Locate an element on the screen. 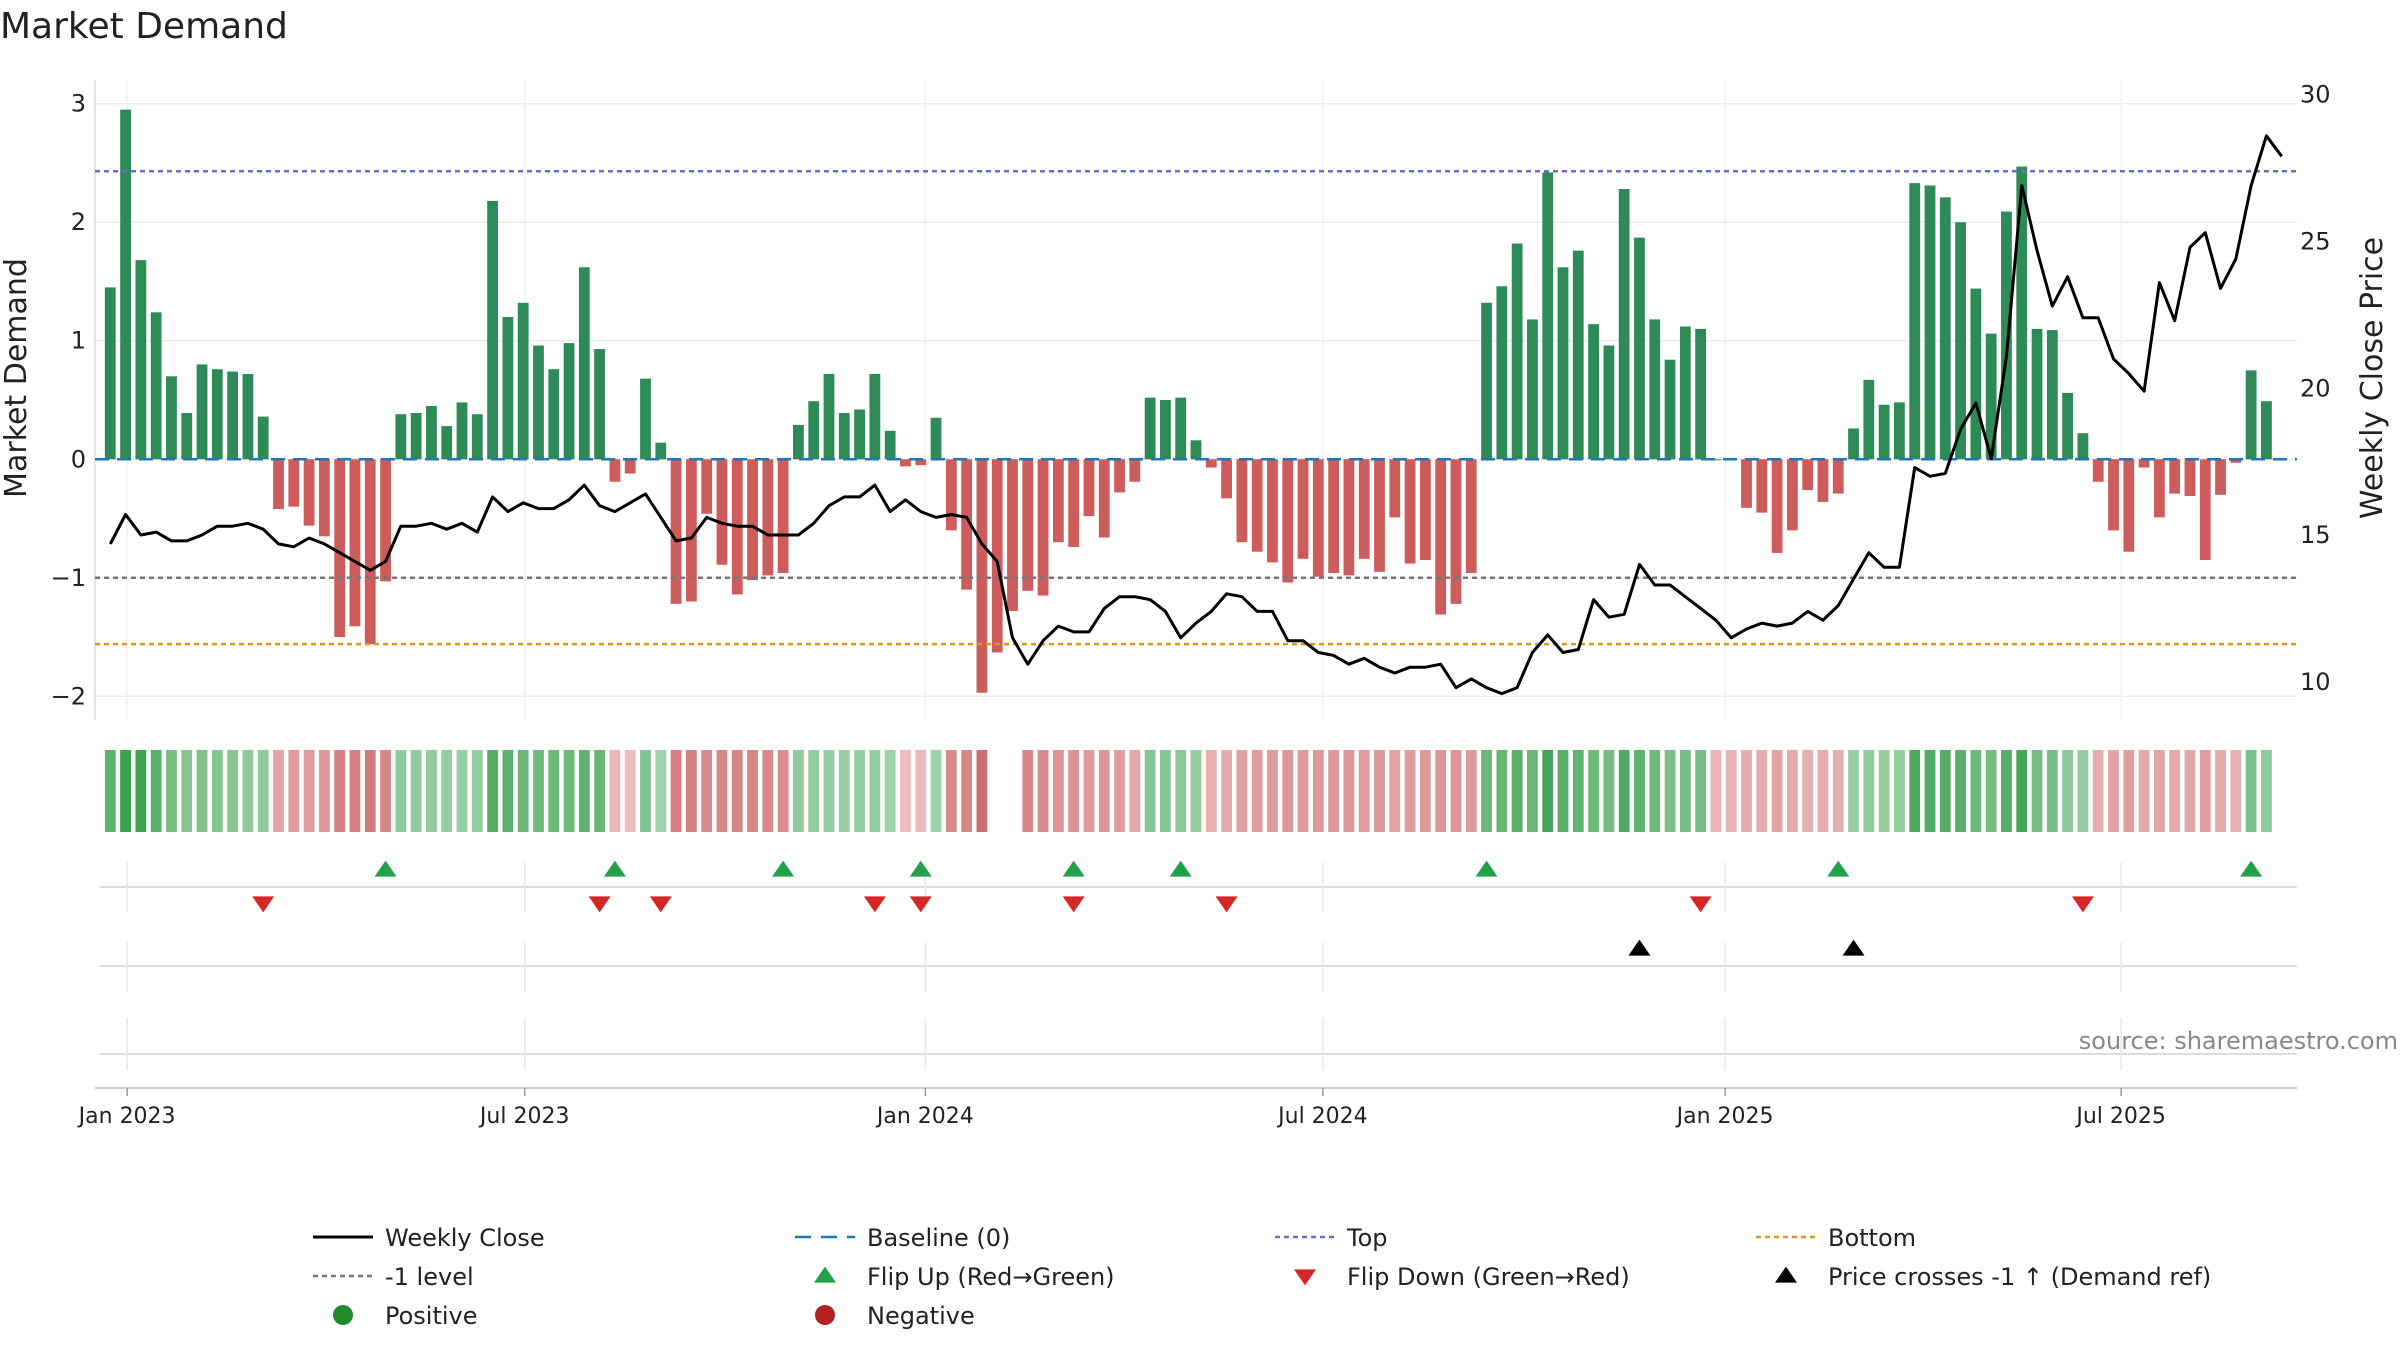  left-tick-label: 0 is located at coordinates (78, 459).